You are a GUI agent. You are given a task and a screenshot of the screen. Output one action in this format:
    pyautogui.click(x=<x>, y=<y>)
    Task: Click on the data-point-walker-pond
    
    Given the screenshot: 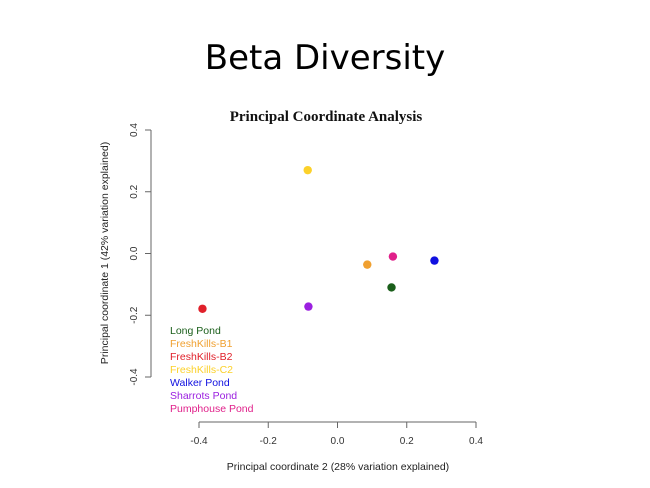 What is the action you would take?
    pyautogui.click(x=434, y=260)
    